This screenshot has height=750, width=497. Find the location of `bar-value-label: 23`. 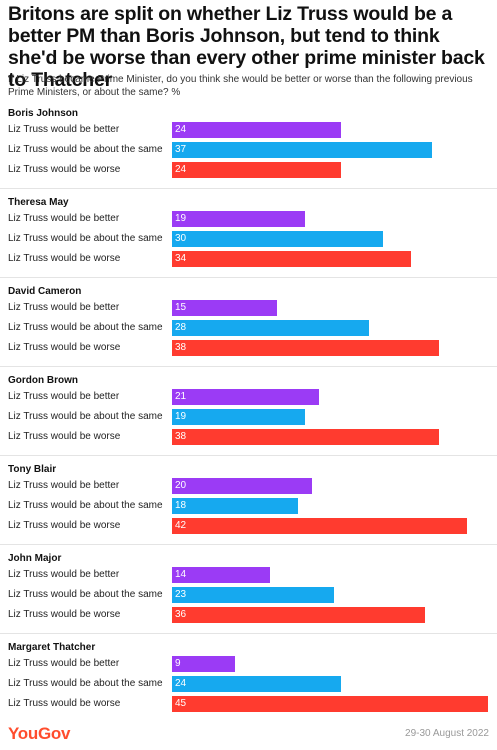

bar-value-label: 23 is located at coordinates (181, 594).